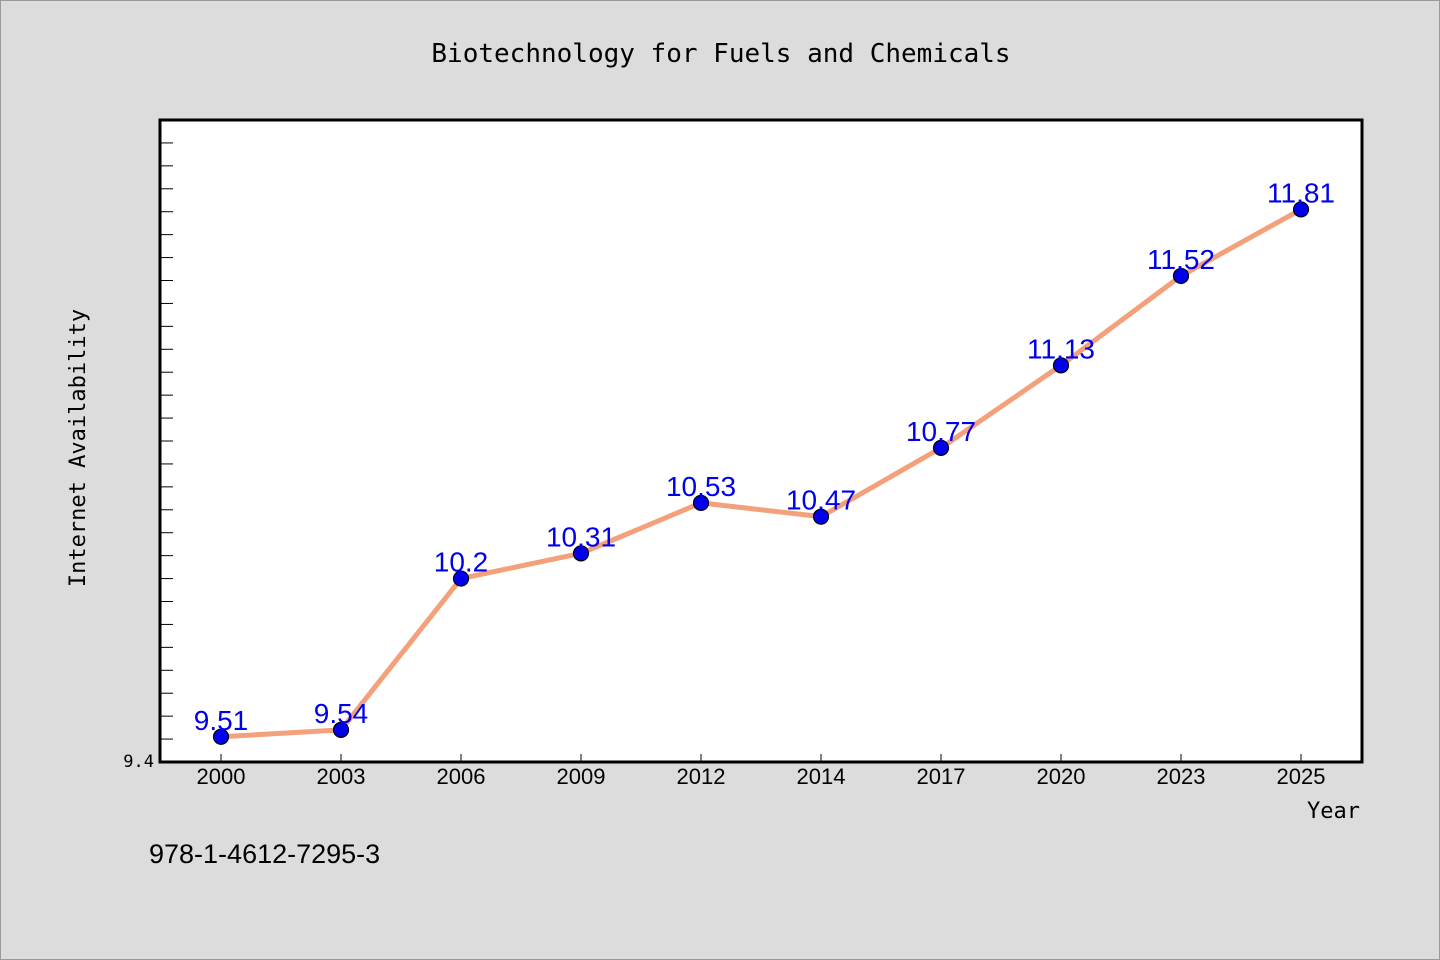 This screenshot has width=1440, height=960. Describe the element at coordinates (720, 54) in the screenshot. I see `chart-title: Biotechnology for Fuels and Chemicals` at that location.